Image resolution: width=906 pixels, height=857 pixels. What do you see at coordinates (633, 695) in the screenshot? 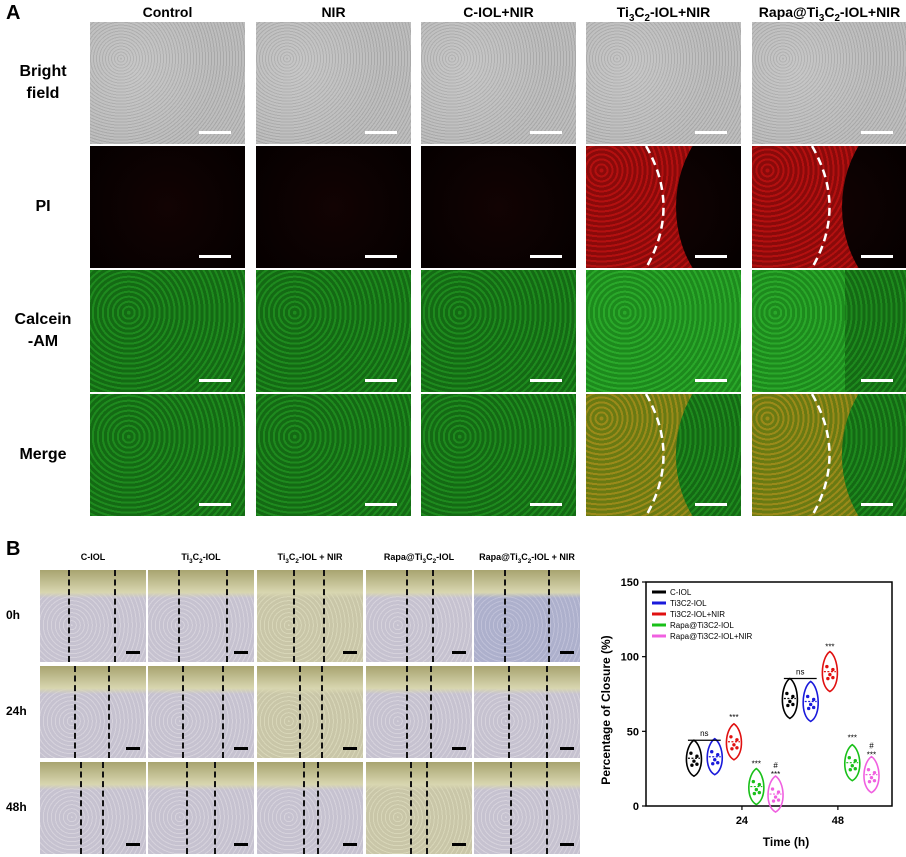
I see `y-axis: 0 50 100 150` at bounding box center [633, 695].